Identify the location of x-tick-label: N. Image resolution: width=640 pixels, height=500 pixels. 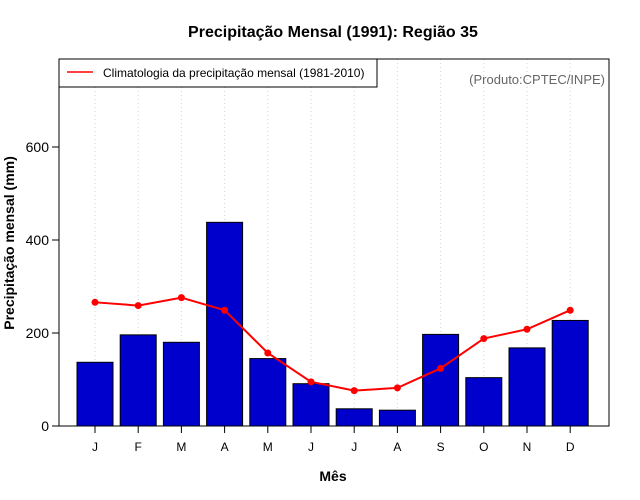
(527, 447).